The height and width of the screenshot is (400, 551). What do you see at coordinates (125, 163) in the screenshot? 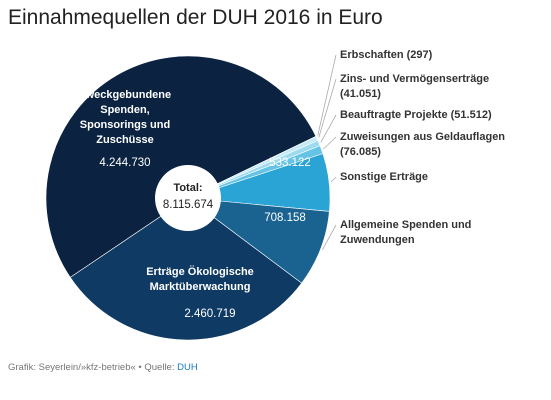
I see `value-label: 4.244.730` at bounding box center [125, 163].